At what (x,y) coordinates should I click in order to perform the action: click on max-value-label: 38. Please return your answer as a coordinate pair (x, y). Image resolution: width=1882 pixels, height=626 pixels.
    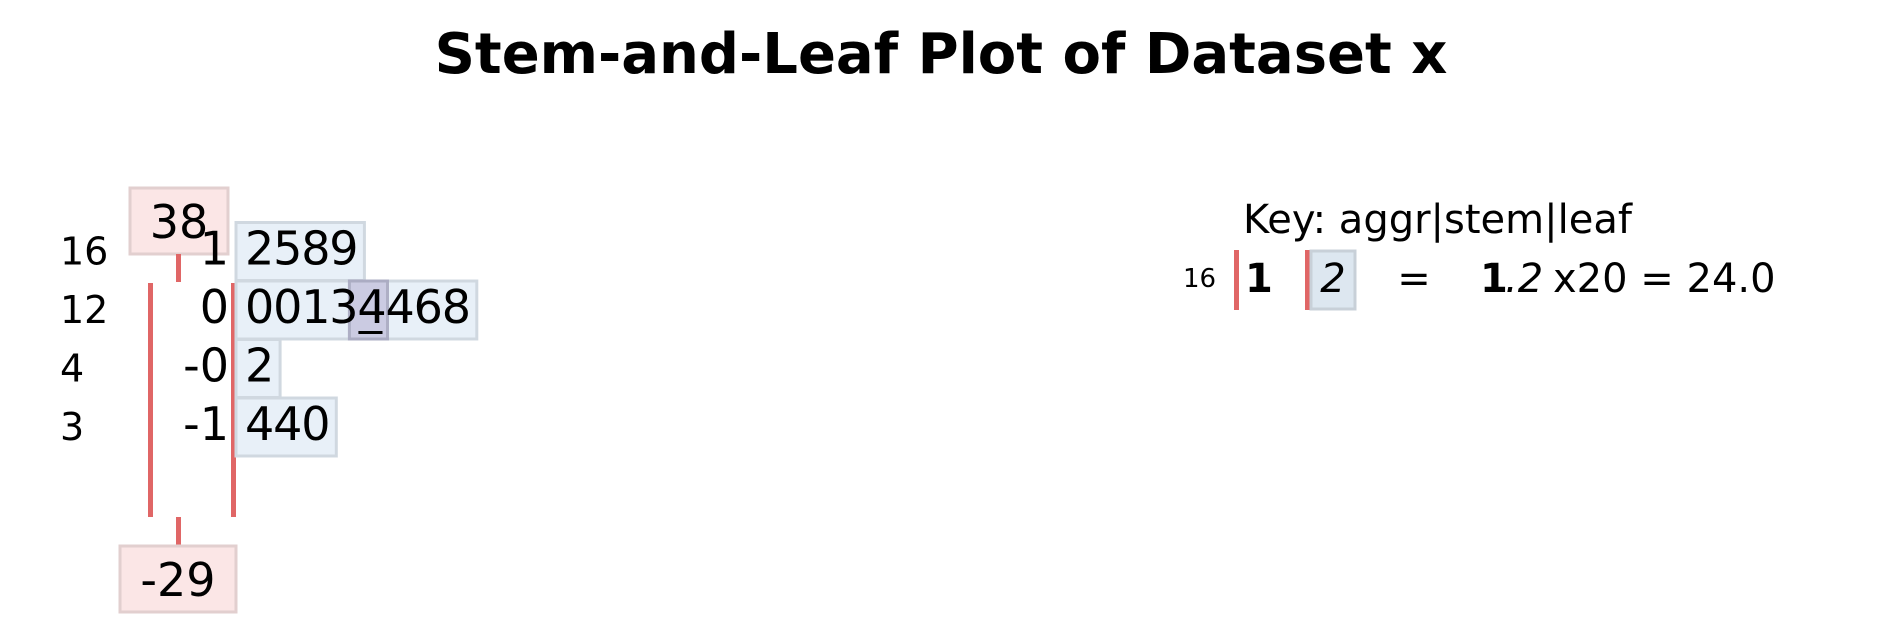
    Looking at the image, I should click on (179, 222).